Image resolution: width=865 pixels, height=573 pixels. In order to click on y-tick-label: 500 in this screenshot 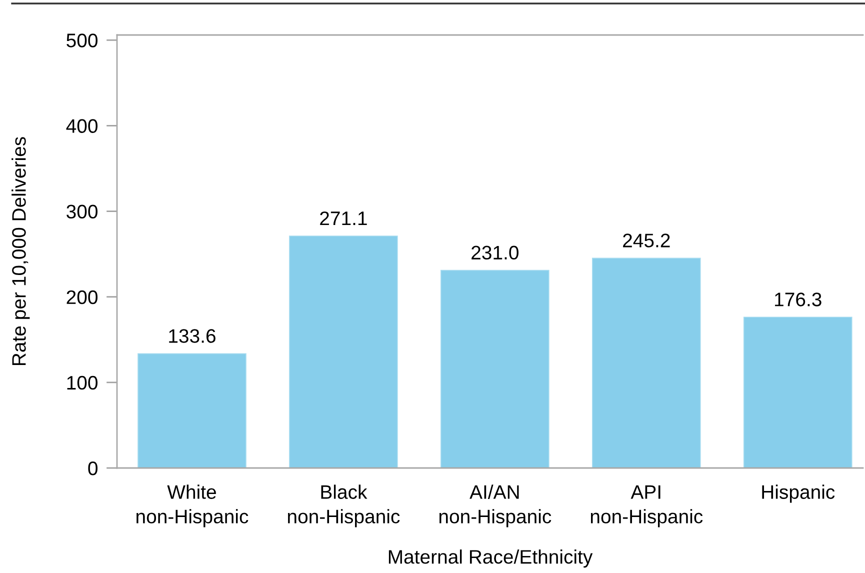, I will do `click(82, 41)`.